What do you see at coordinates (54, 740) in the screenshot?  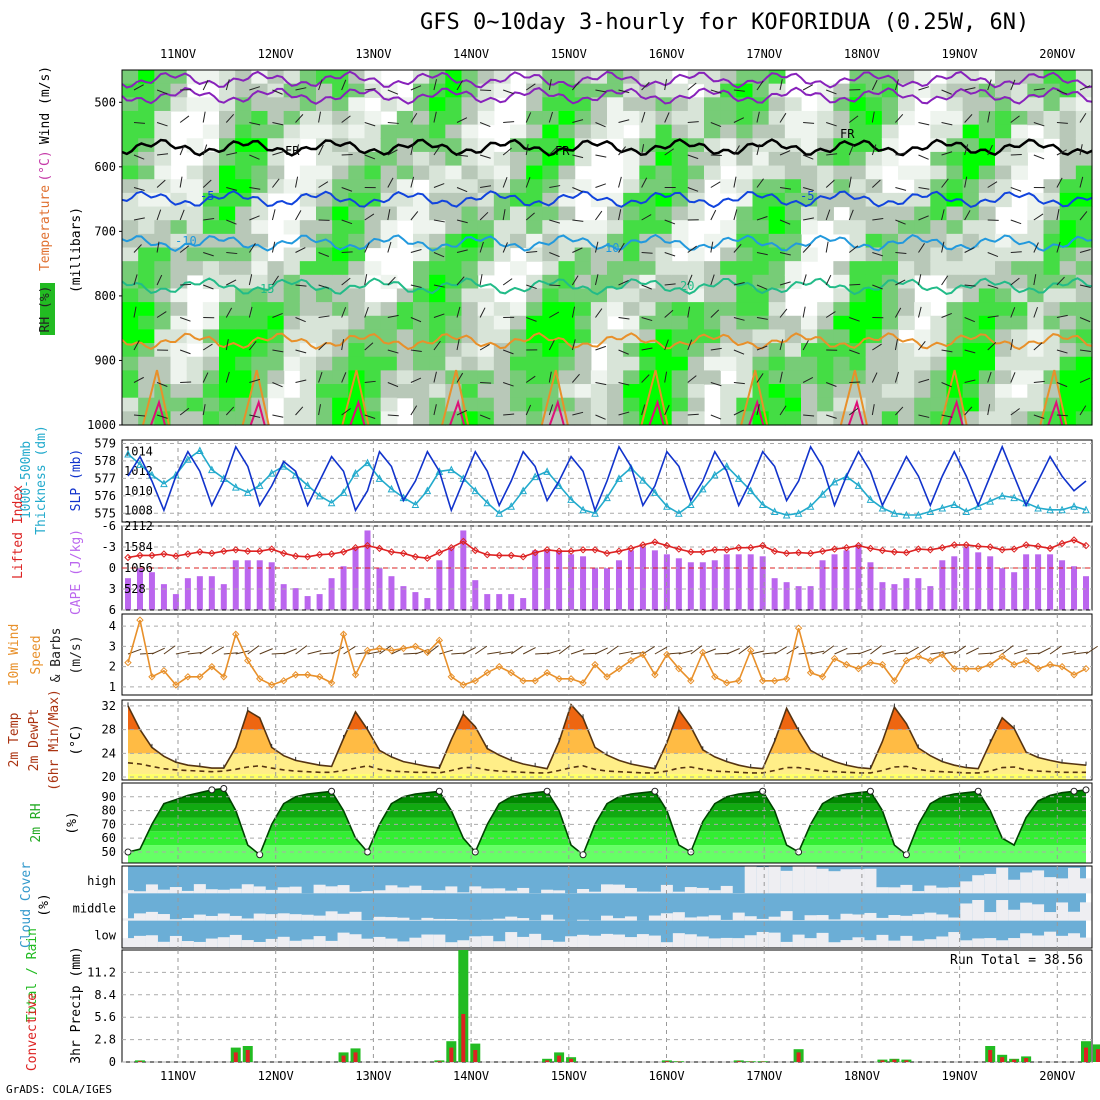 I see `minmax-axis-label: (6hr Min/Max)` at bounding box center [54, 740].